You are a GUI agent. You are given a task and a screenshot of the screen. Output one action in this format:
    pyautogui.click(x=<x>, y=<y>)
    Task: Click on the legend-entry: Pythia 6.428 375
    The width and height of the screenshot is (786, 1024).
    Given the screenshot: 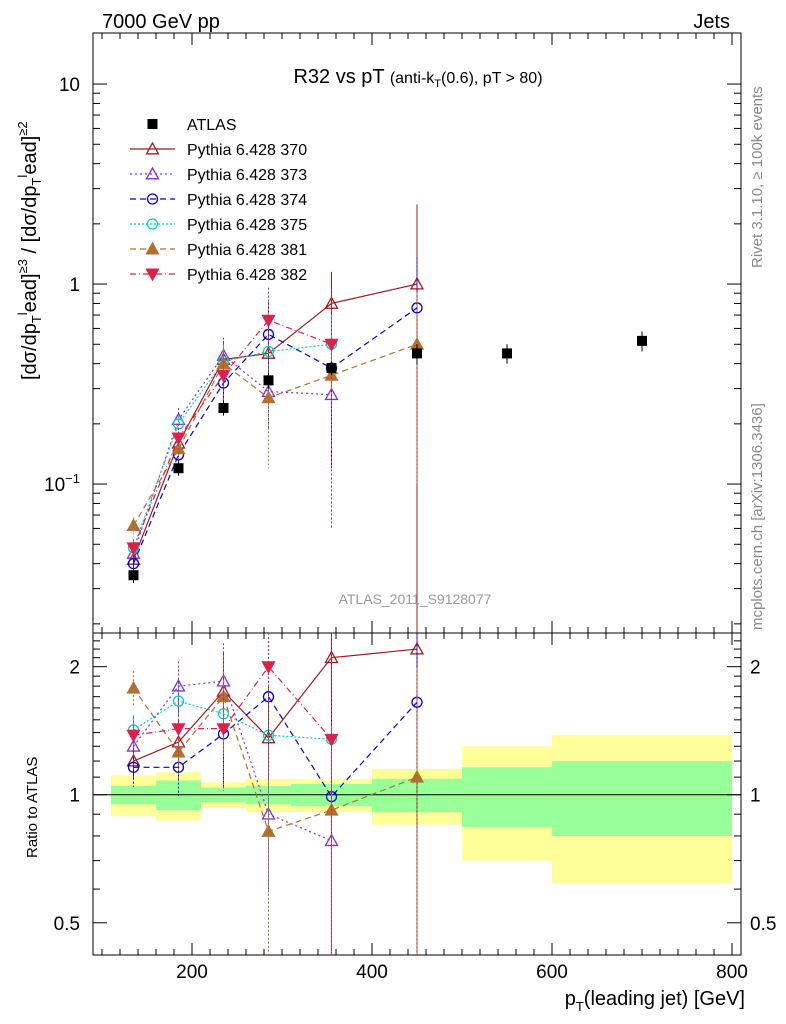 What is the action you would take?
    pyautogui.click(x=218, y=225)
    